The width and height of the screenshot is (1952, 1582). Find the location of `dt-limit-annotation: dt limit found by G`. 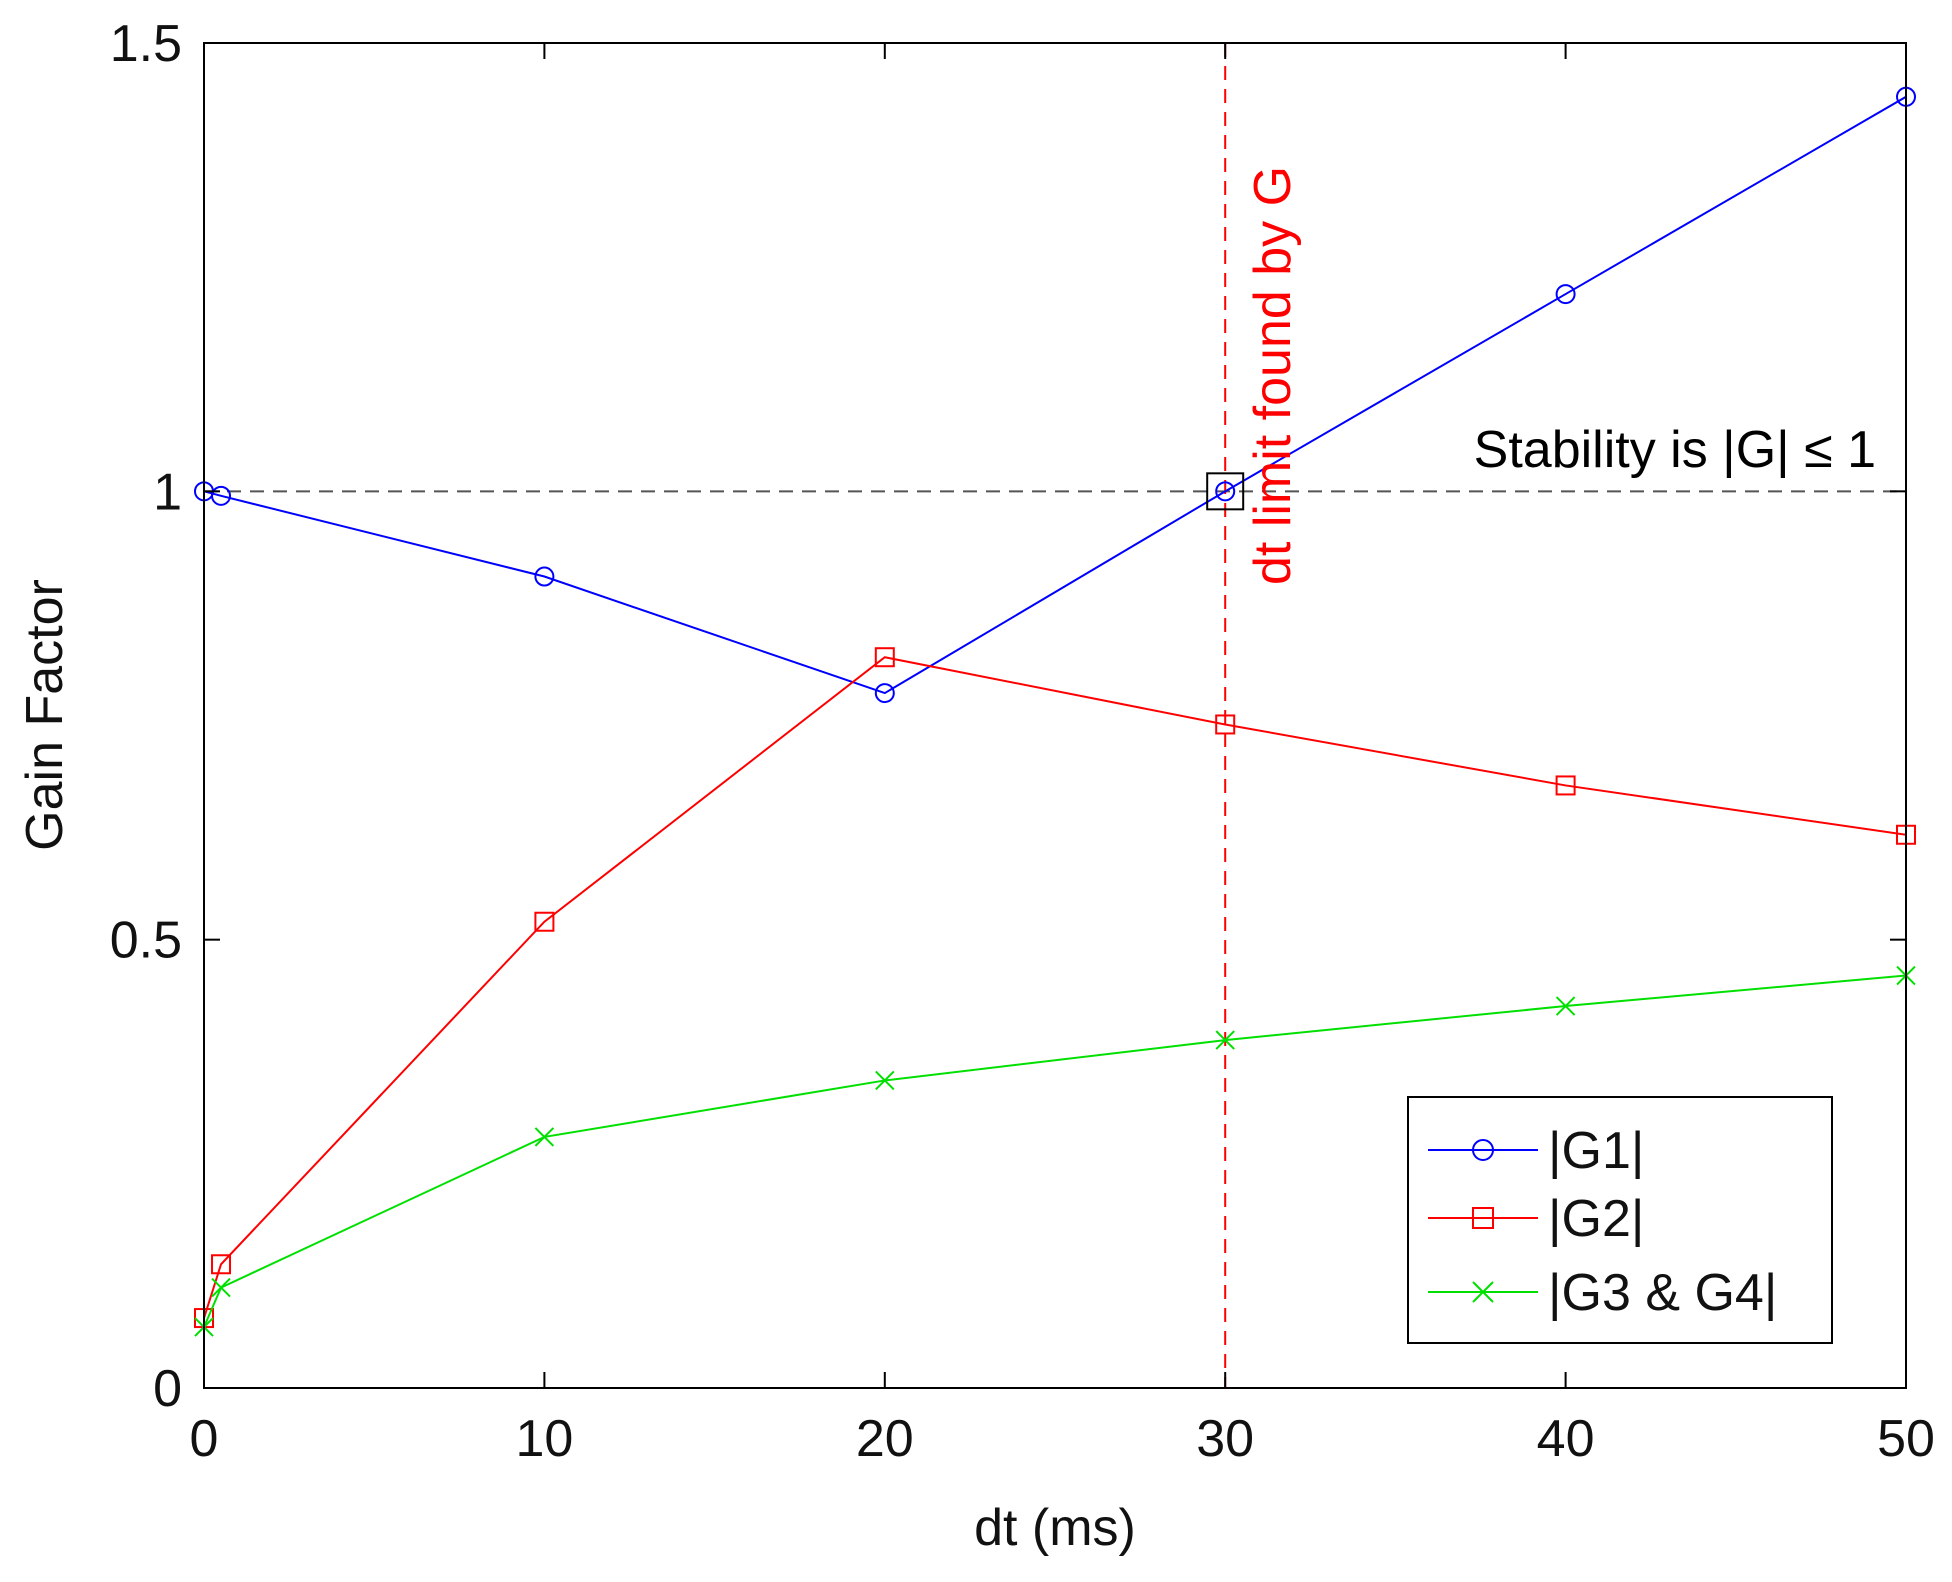

dt-limit-annotation: dt limit found by G is located at coordinates (1273, 375).